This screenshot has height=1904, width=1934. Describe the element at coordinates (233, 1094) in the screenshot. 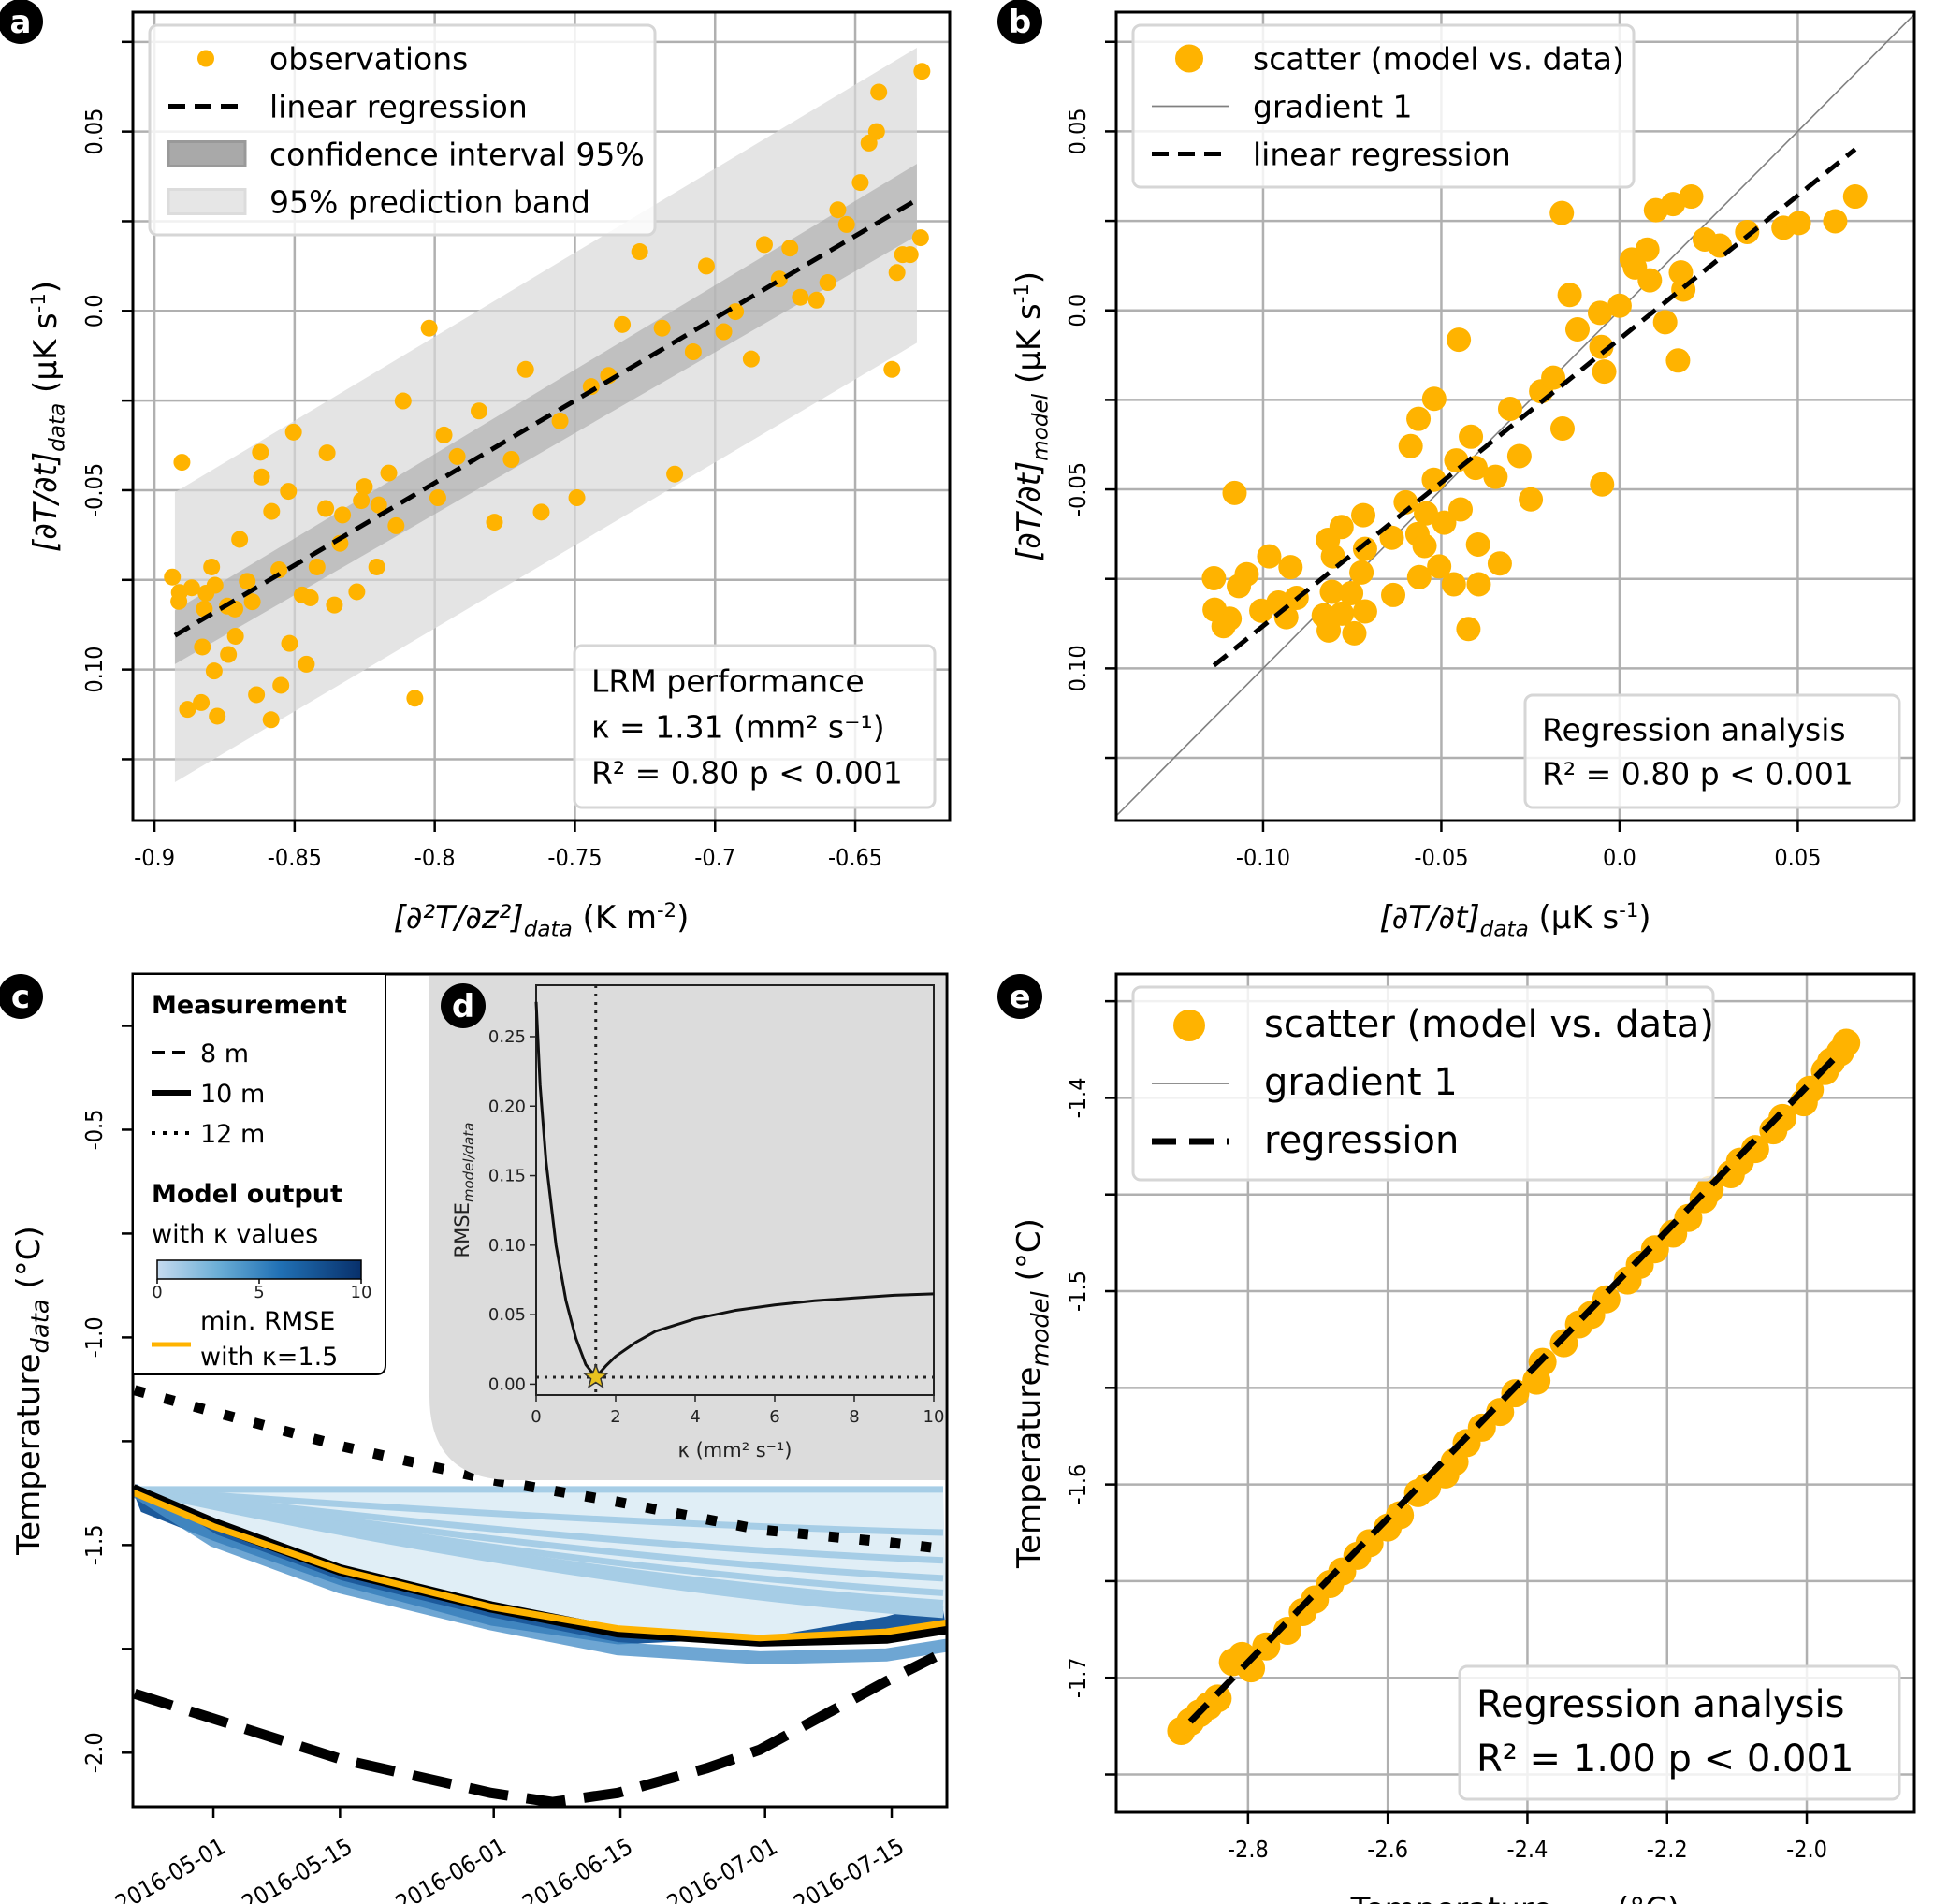

I see `legend-label: 10 m` at that location.